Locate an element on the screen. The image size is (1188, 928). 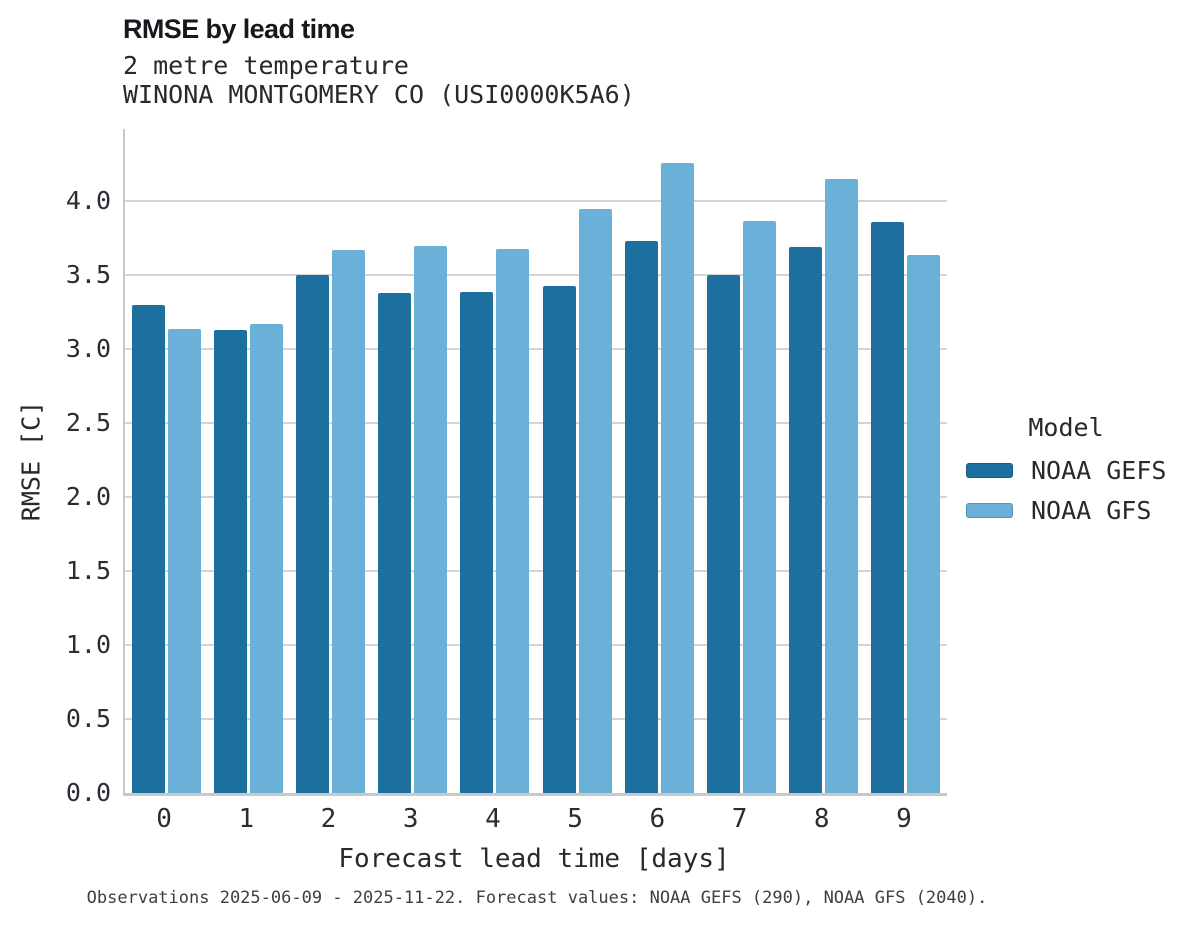
x-axis-label: Forecast lead time [days] is located at coordinates (534, 859).